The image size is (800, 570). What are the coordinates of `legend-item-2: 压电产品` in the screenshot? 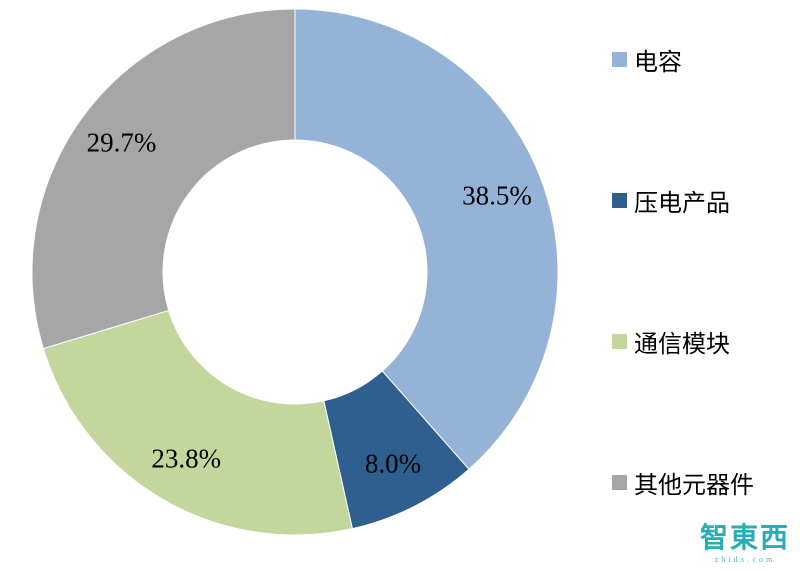 It's located at (683, 200).